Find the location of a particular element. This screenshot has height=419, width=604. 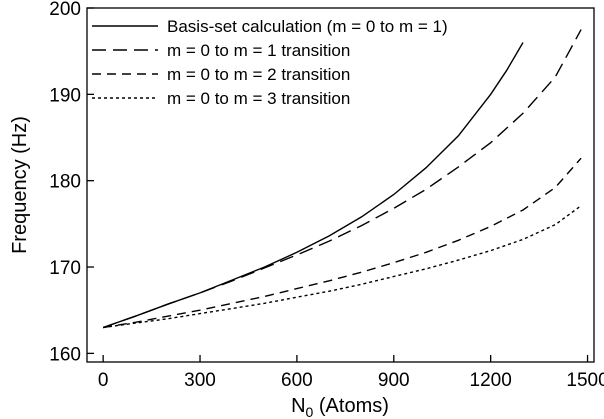

x-tick-label: 600 is located at coordinates (297, 380).